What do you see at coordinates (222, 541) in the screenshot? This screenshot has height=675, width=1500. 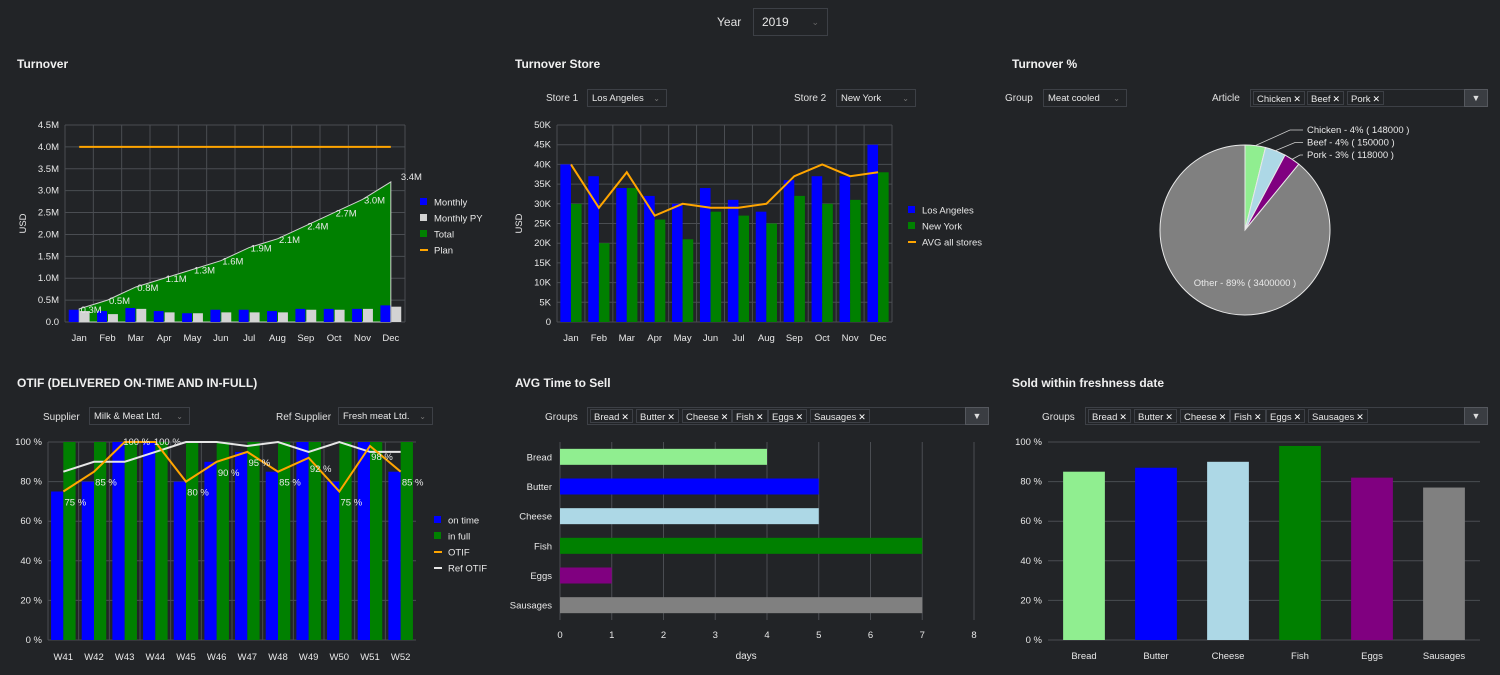 I see `bar-in-full` at bounding box center [222, 541].